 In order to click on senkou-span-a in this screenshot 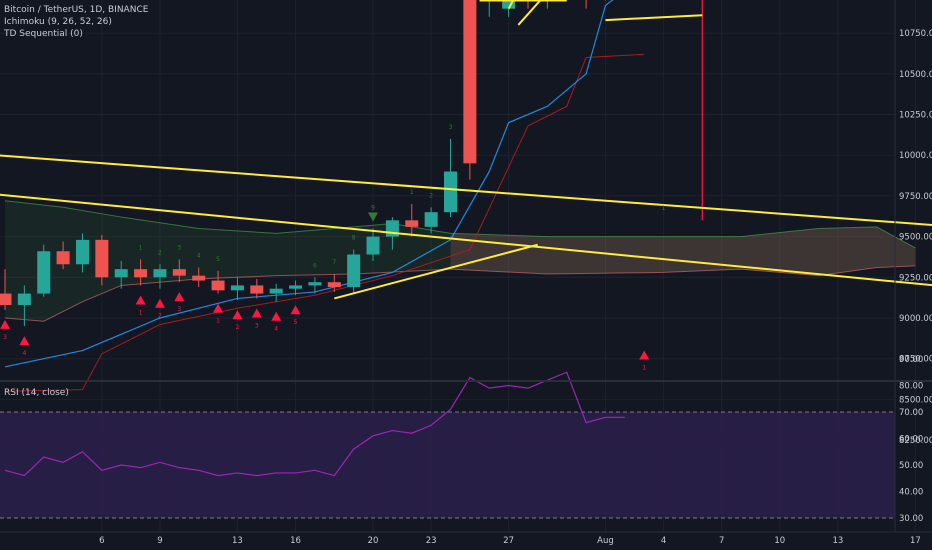, I will do `click(460, 224)`.